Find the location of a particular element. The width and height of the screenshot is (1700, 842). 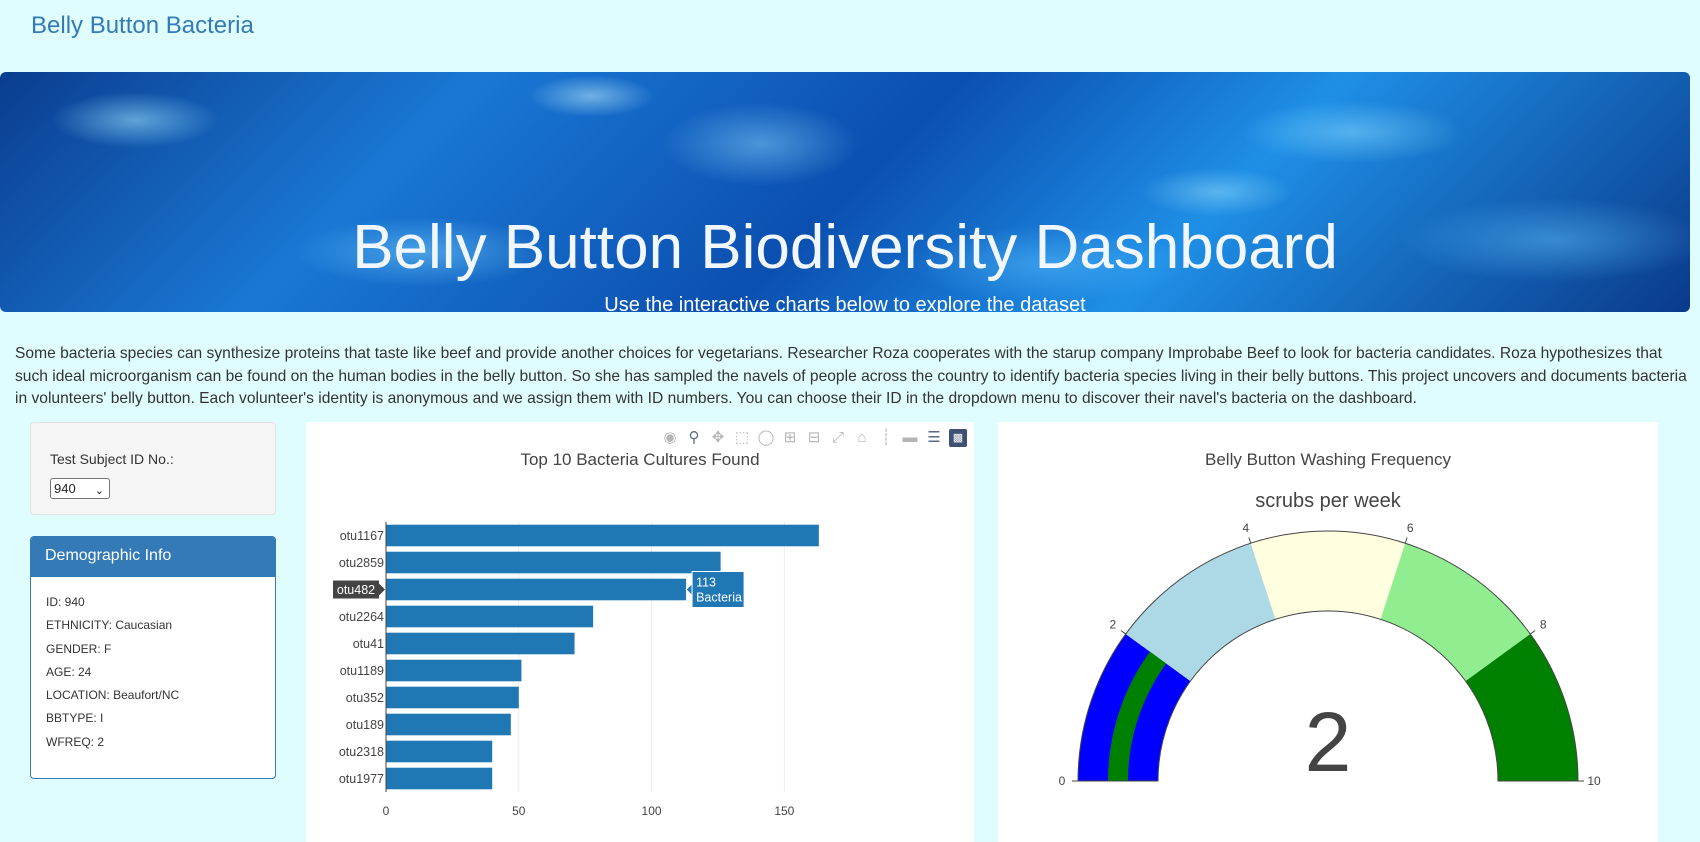

gauge-tick-label: 0 is located at coordinates (1062, 781).